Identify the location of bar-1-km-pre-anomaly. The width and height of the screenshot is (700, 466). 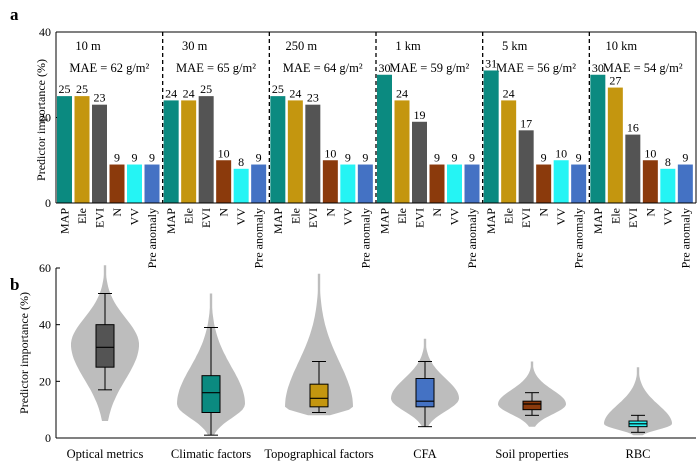
(472, 183).